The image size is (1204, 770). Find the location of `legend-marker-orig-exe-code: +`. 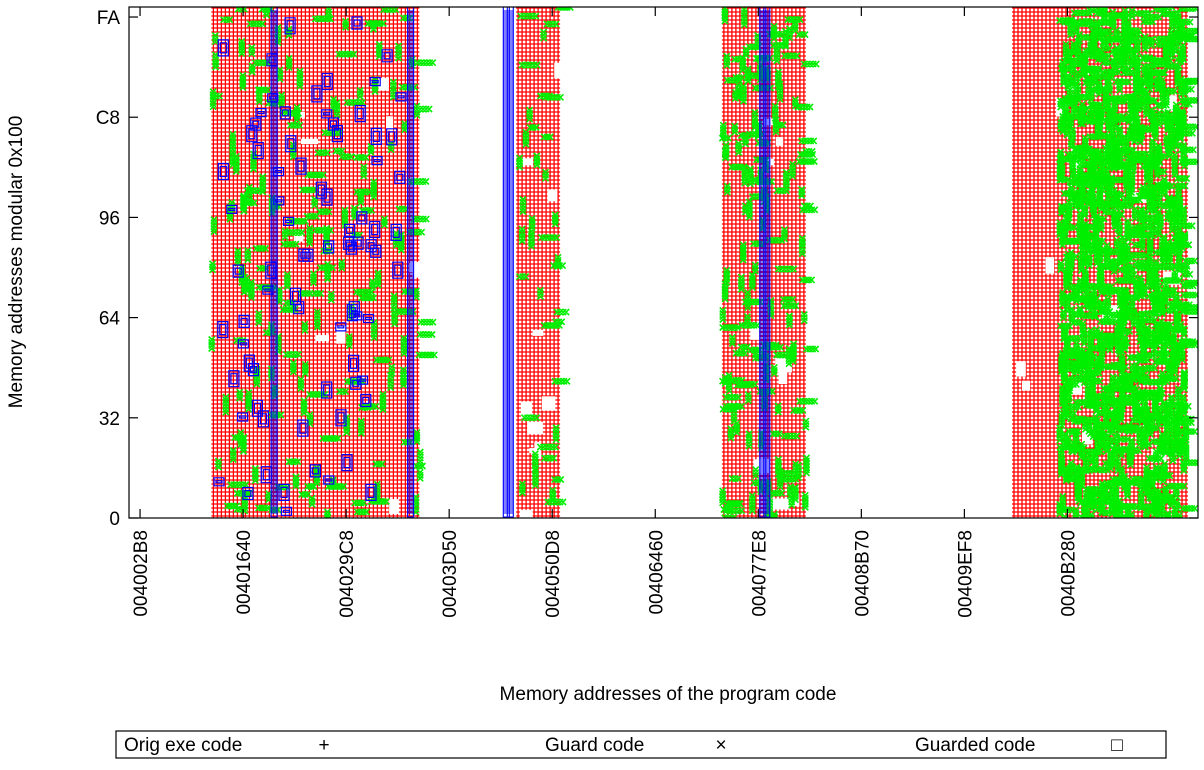

legend-marker-orig-exe-code: + is located at coordinates (323, 745).